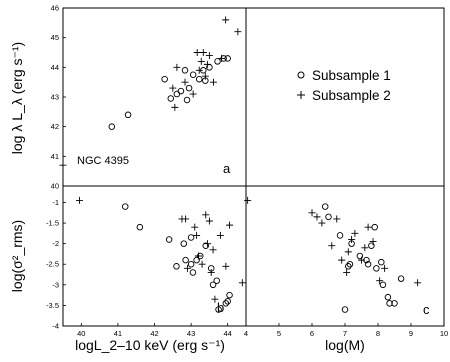 The width and height of the screenshot is (450, 362). I want to click on legend-plus-marker, so click(301, 95).